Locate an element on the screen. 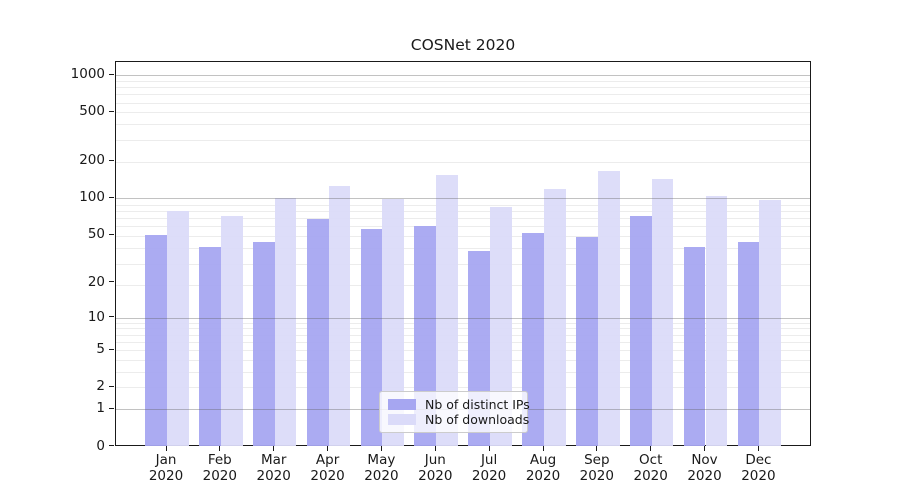 This screenshot has width=900, height=500. legend-item-ips: Nb of distinct IPs is located at coordinates (459, 404).